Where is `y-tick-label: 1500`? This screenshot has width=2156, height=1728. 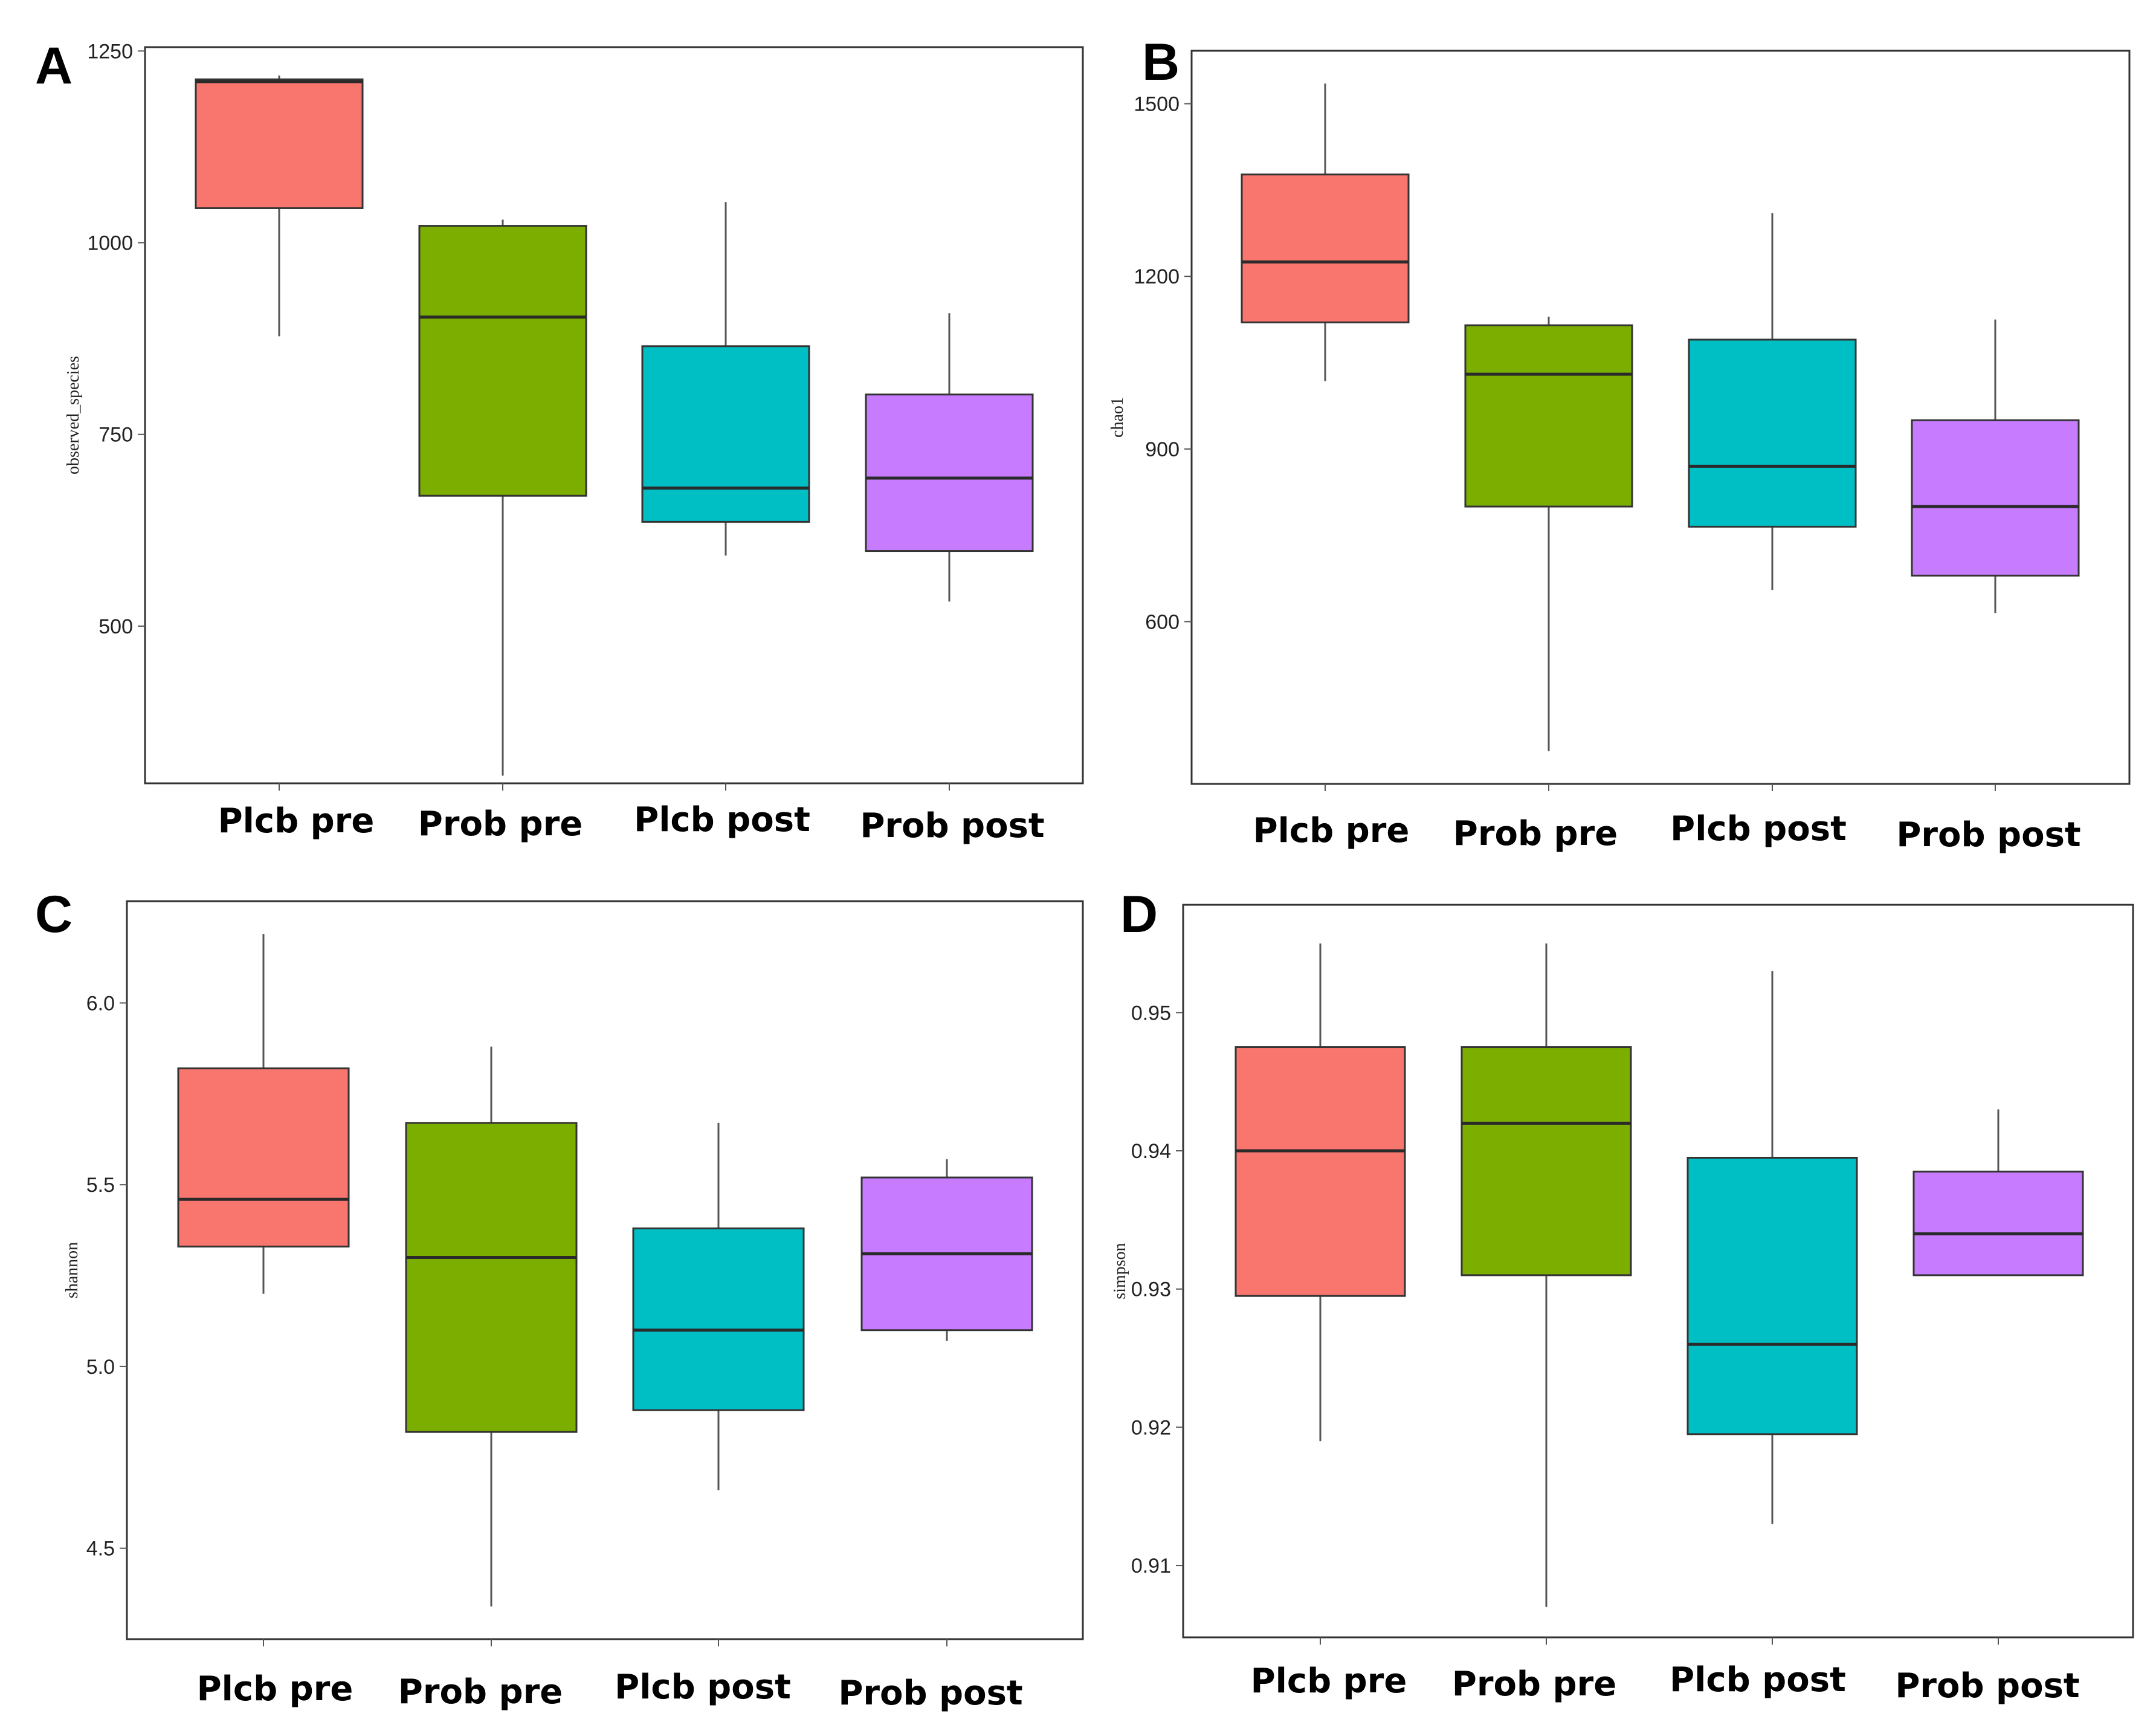
y-tick-label: 1500 is located at coordinates (1157, 104).